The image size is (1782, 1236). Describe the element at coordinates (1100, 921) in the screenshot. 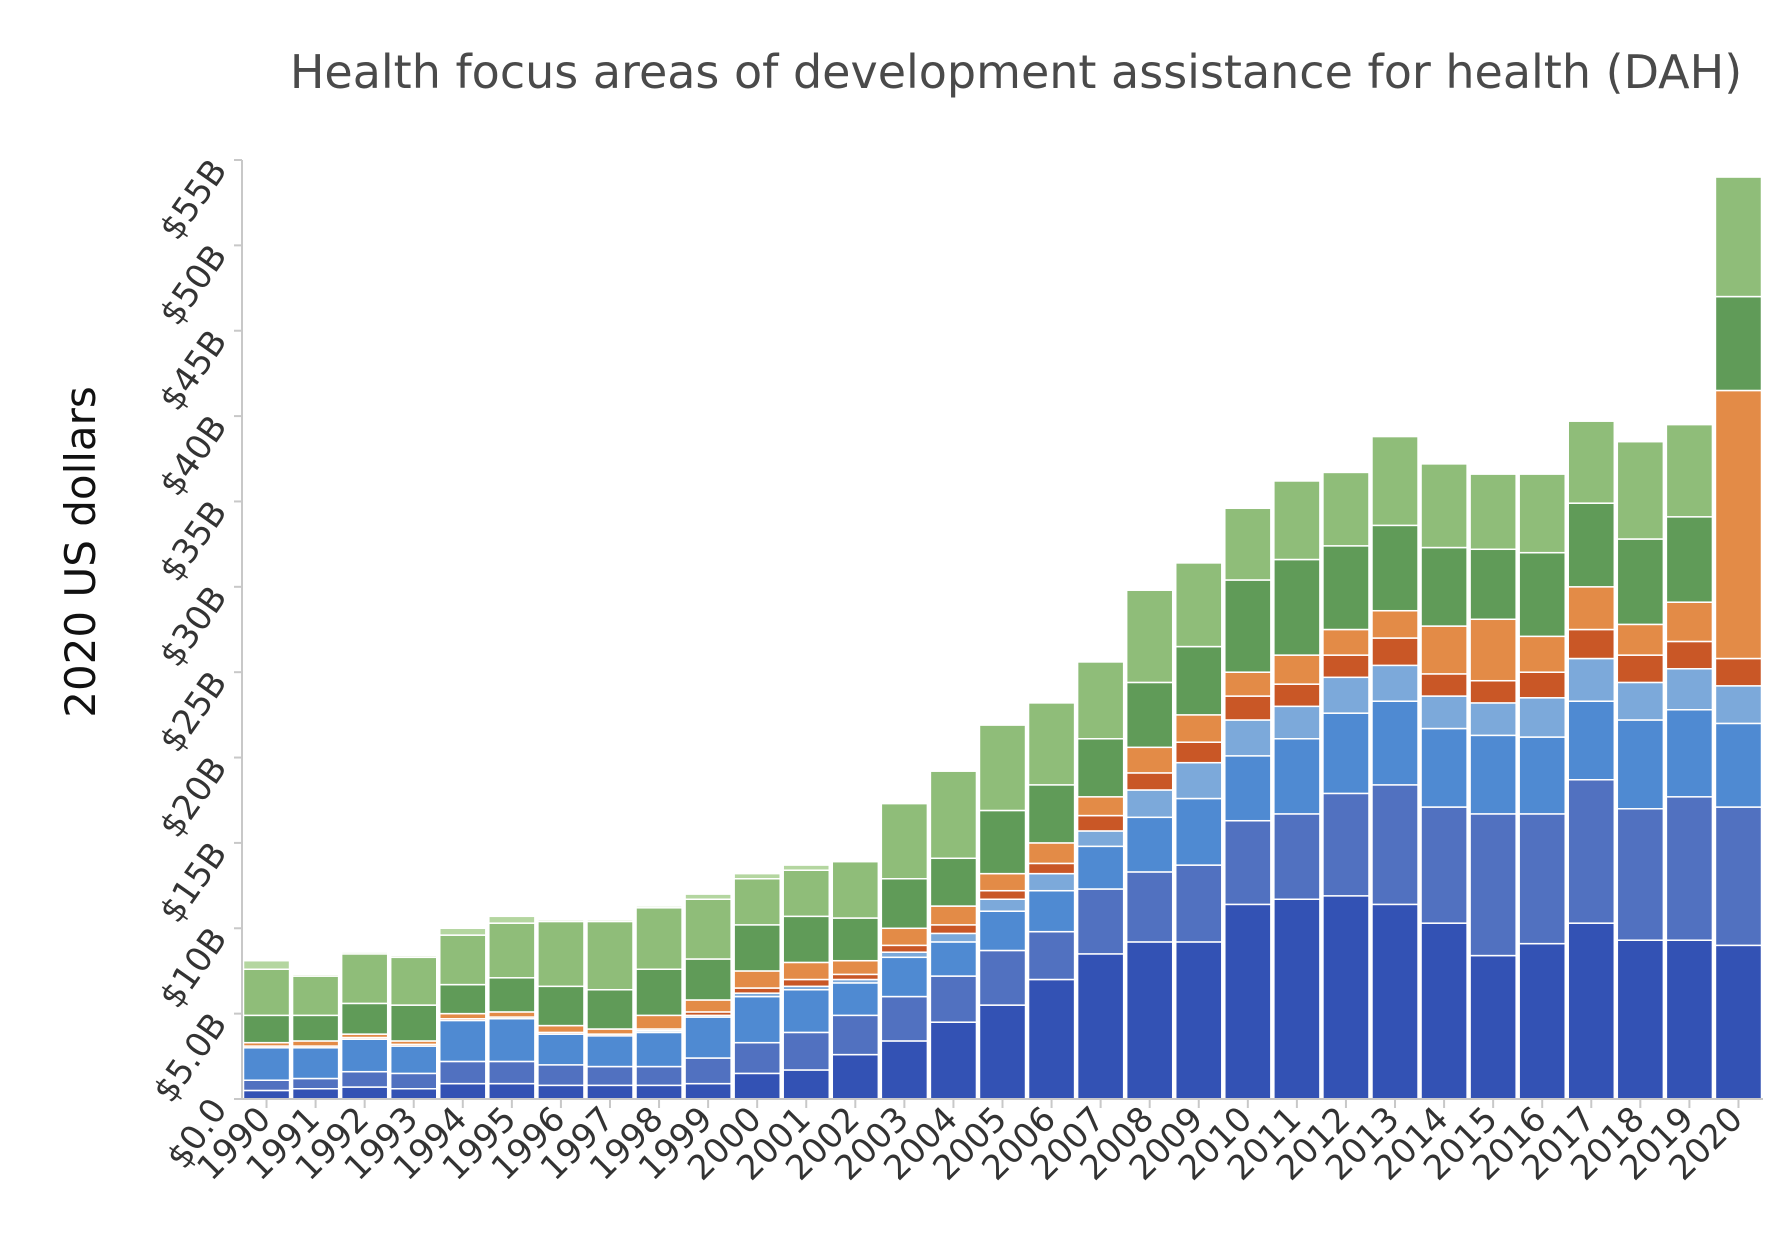

I see `bar-segment-2007-s2` at that location.